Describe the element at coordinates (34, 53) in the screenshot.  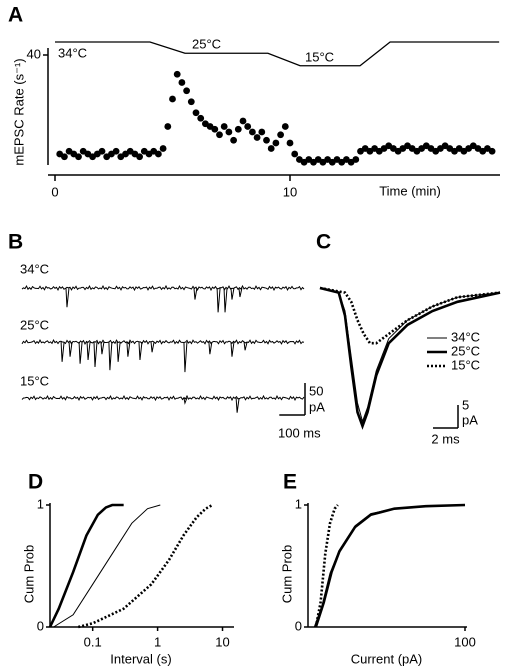
I see `y-tick-label: 40` at that location.